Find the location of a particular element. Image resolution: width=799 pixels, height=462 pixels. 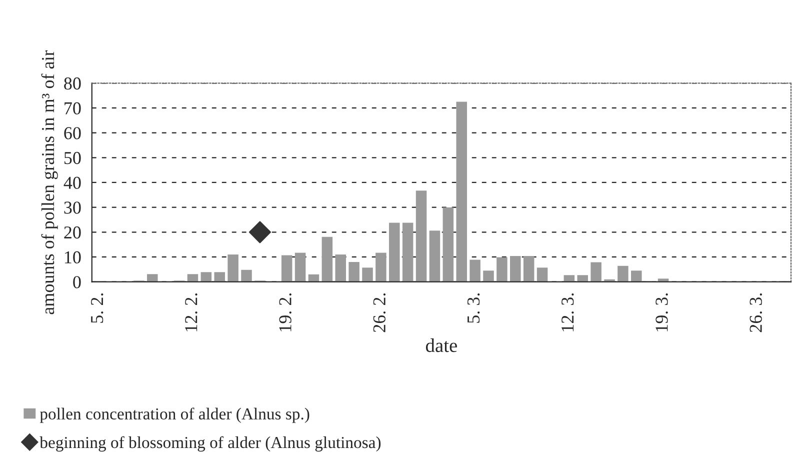

y-tick-label: 20 is located at coordinates (72, 232).